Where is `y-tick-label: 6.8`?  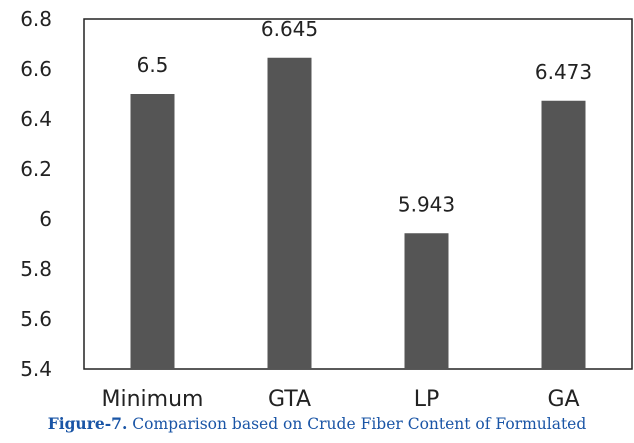 y-tick-label: 6.8 is located at coordinates (36, 19).